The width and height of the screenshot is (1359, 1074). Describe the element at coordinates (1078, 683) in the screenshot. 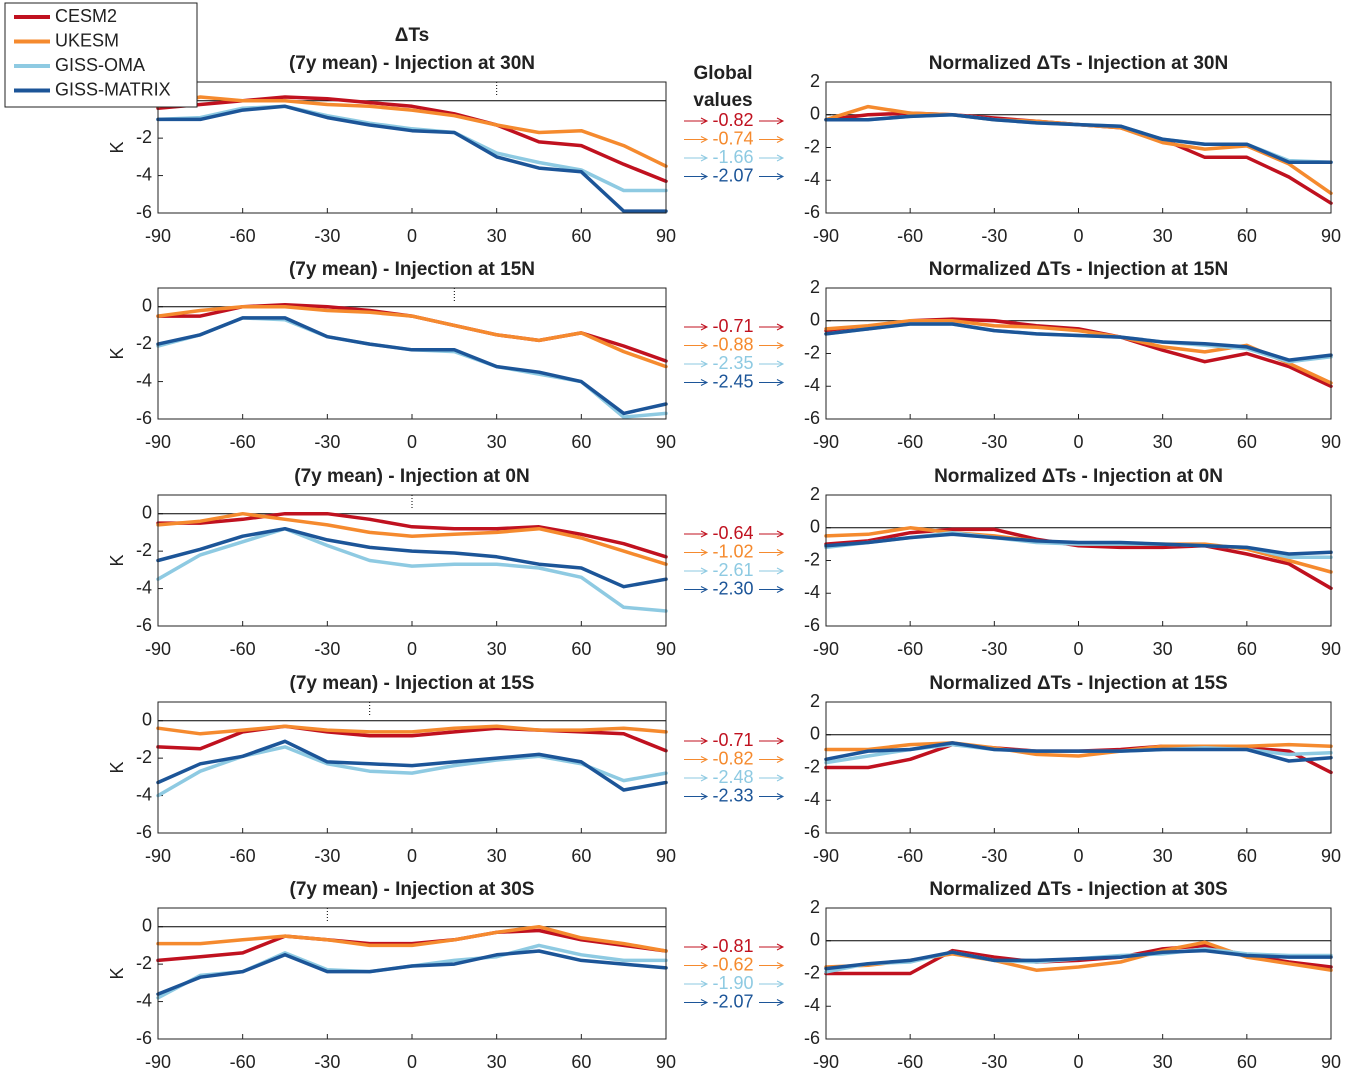

I see `panel-title: Normalized ΔTs - Injection at 15S` at that location.